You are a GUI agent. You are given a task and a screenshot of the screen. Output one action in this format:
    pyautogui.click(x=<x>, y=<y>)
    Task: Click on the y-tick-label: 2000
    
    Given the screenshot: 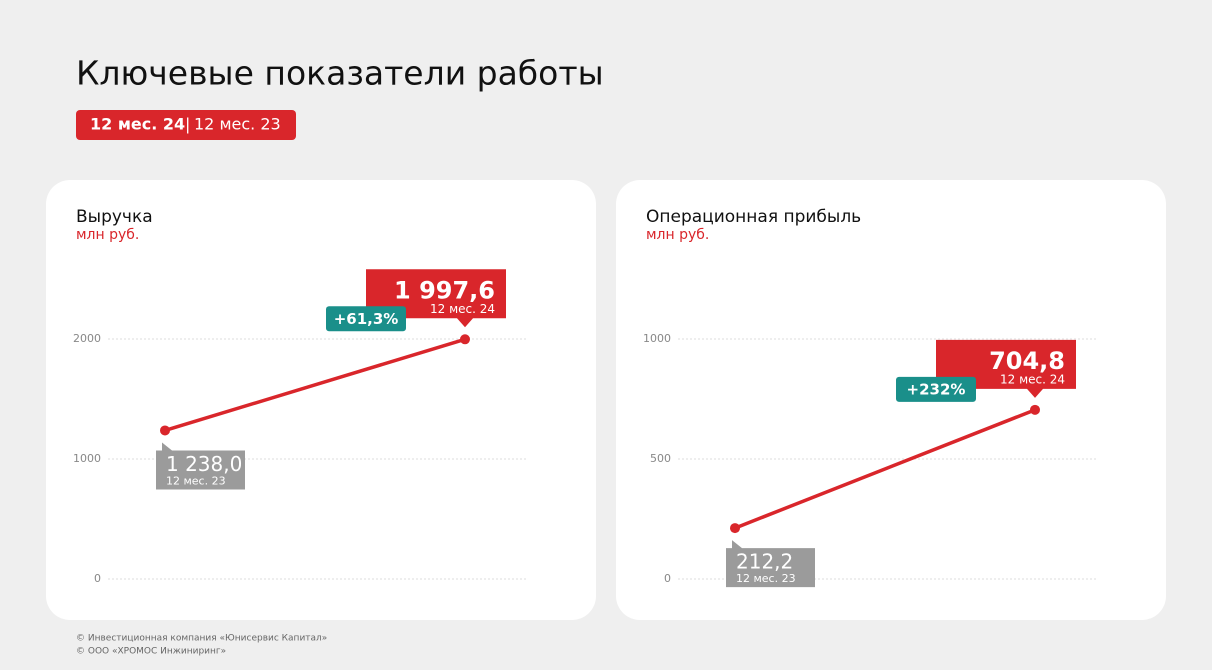 What is the action you would take?
    pyautogui.click(x=87, y=338)
    